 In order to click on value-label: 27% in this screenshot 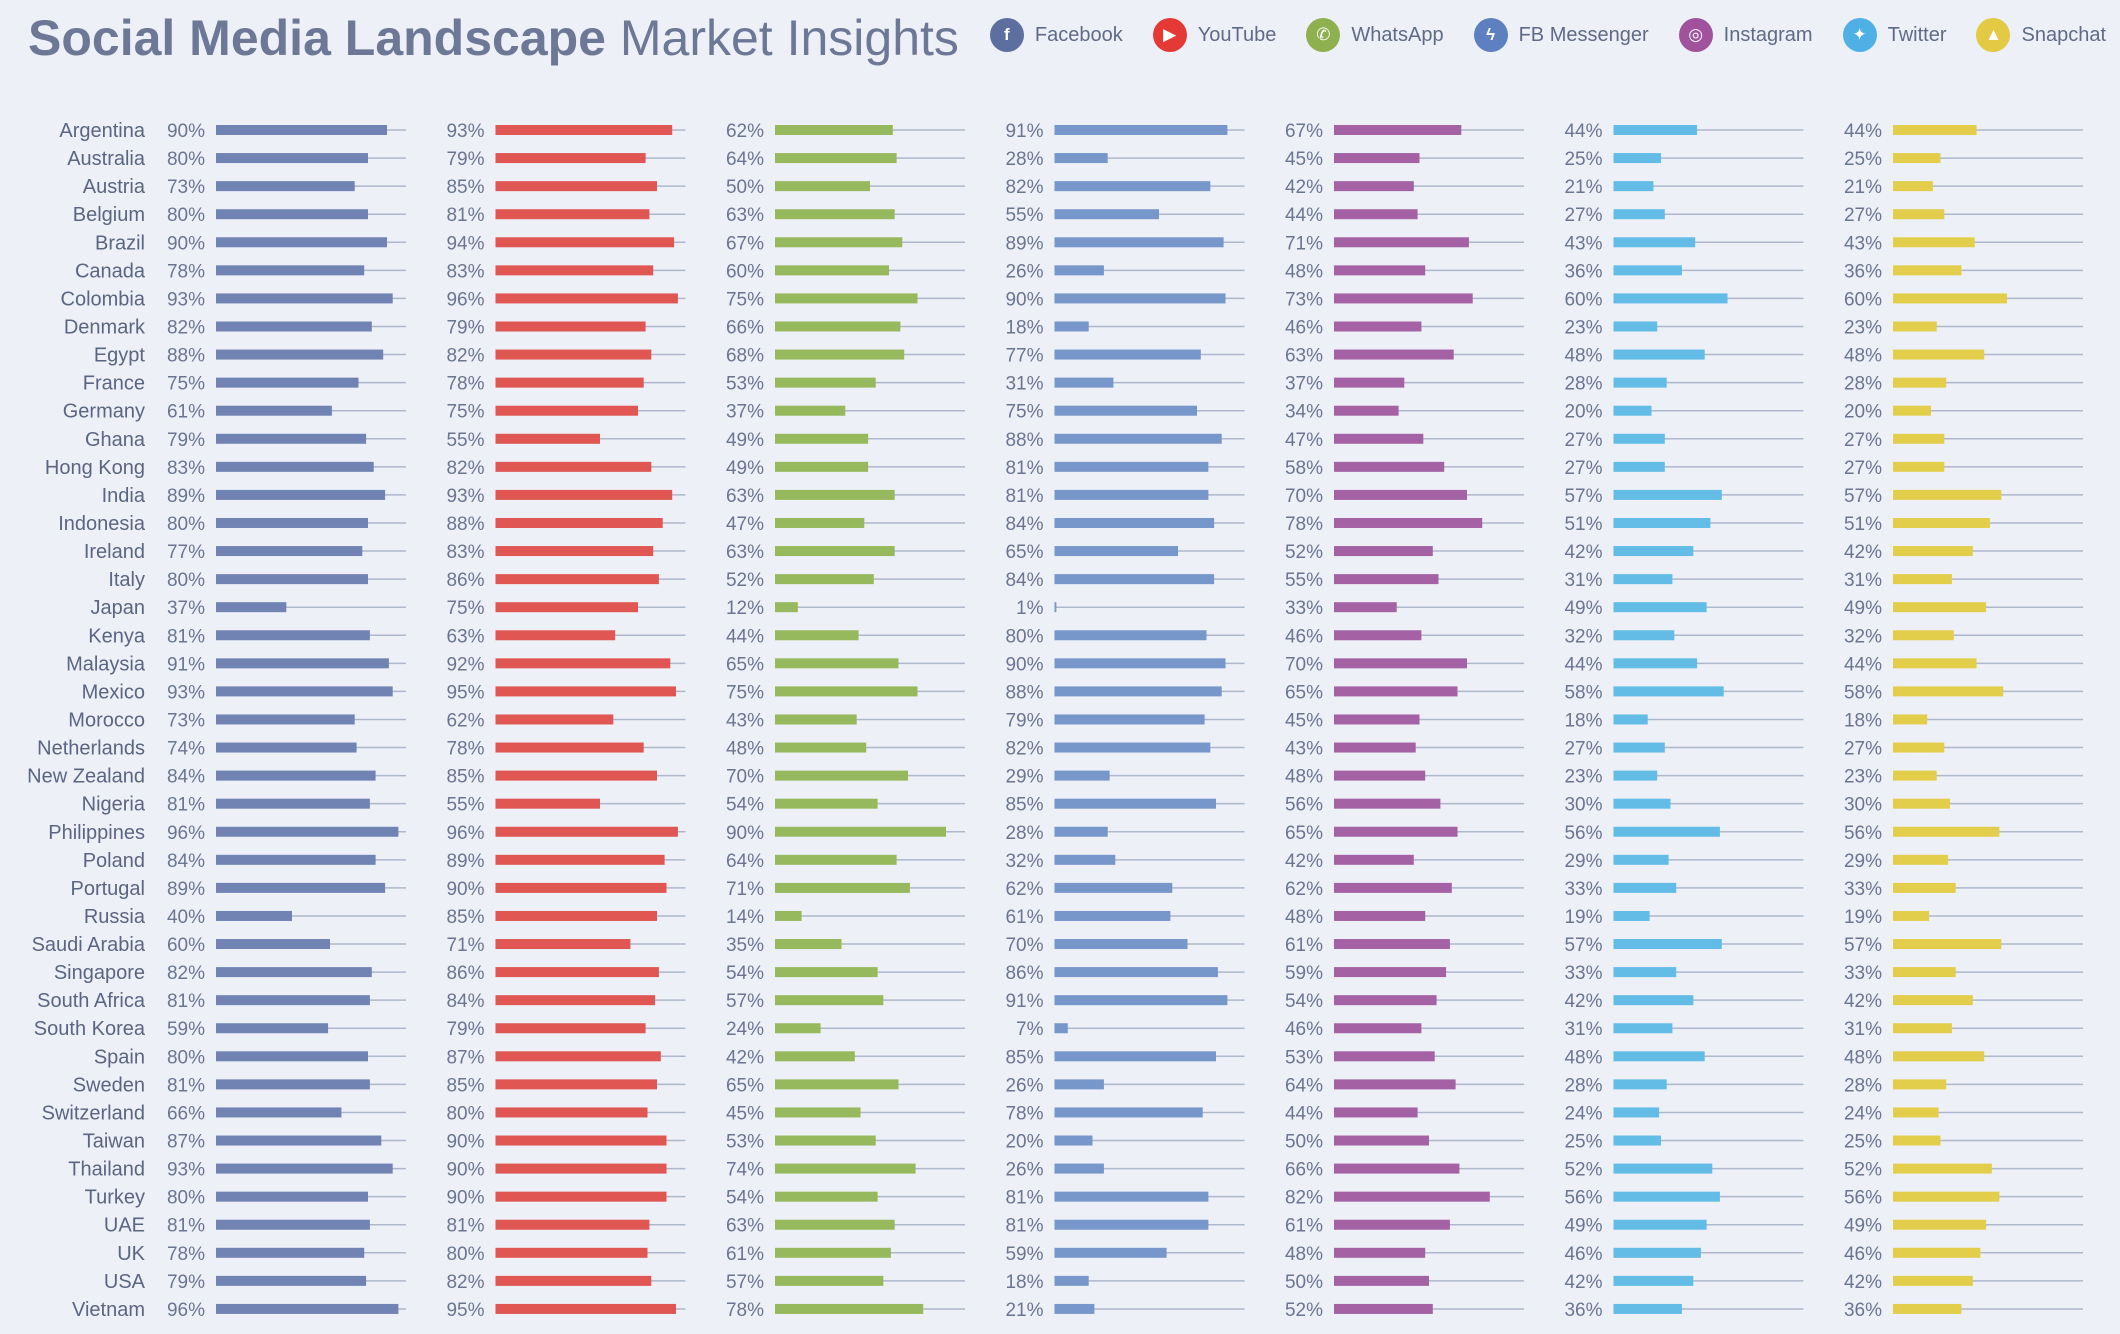, I will do `click(1863, 440)`.